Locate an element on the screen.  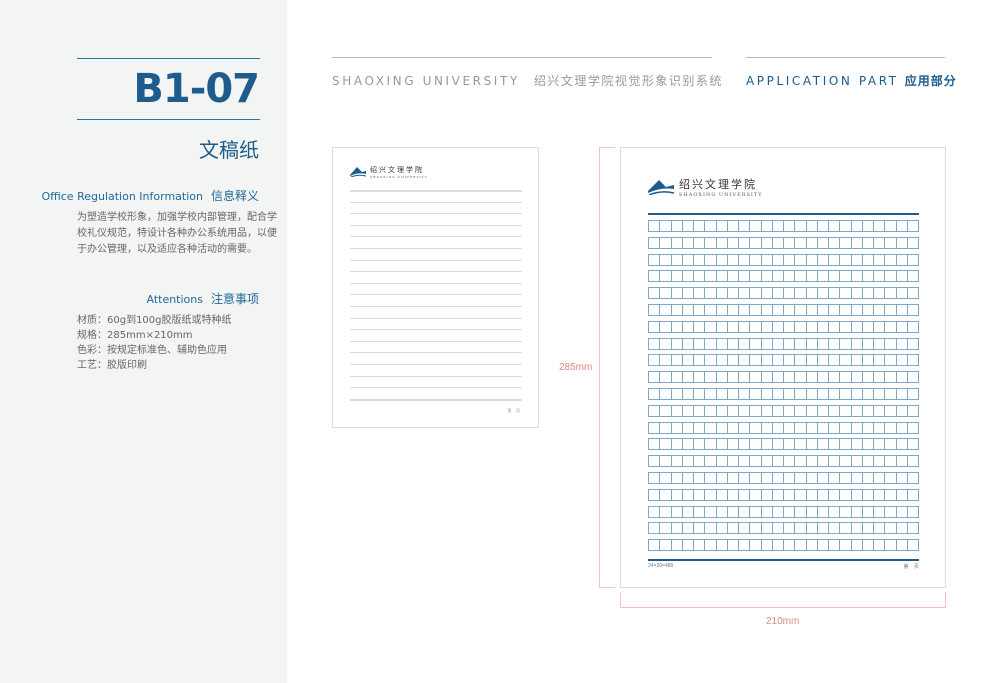
info-heading-cn: 信息释义 is located at coordinates (234, 196).